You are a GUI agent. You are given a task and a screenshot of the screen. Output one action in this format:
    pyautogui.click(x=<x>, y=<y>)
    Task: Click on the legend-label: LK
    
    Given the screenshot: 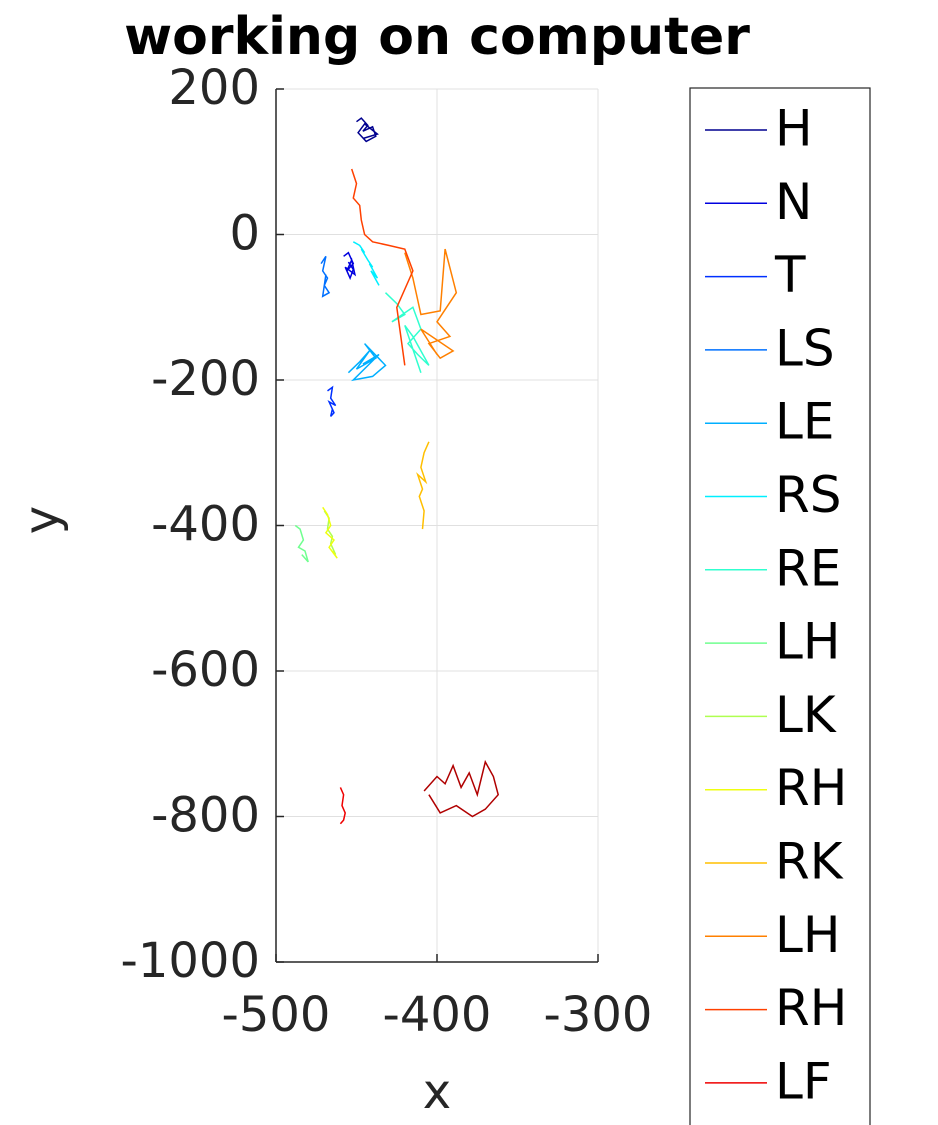 What is the action you would take?
    pyautogui.click(x=806, y=715)
    